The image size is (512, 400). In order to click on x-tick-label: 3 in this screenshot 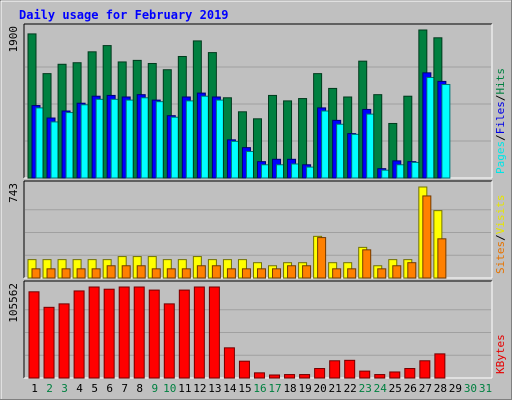, I will do `click(64, 388)`.